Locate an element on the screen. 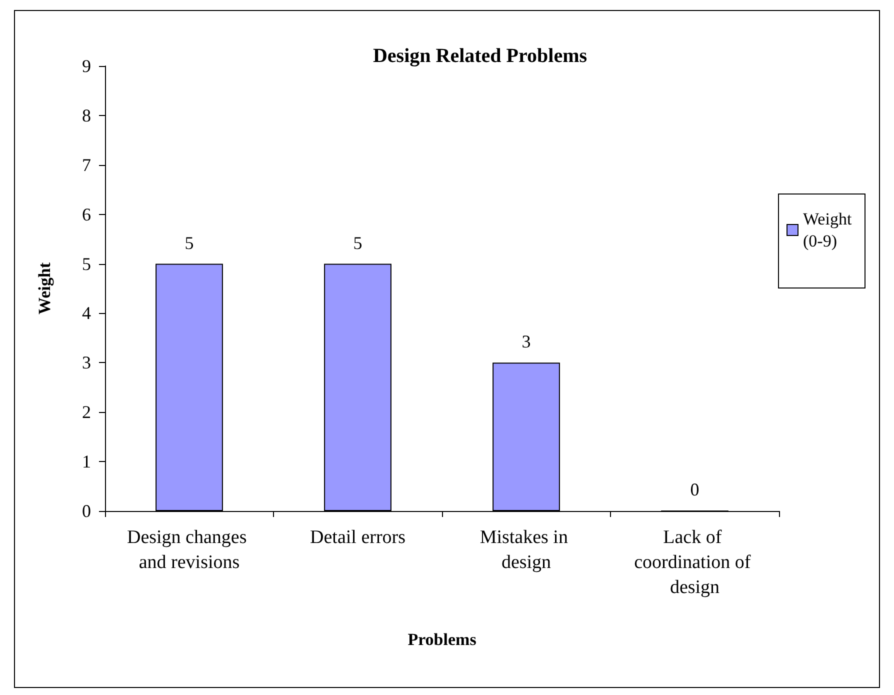  chart-title: Design Related Problems is located at coordinates (480, 56).